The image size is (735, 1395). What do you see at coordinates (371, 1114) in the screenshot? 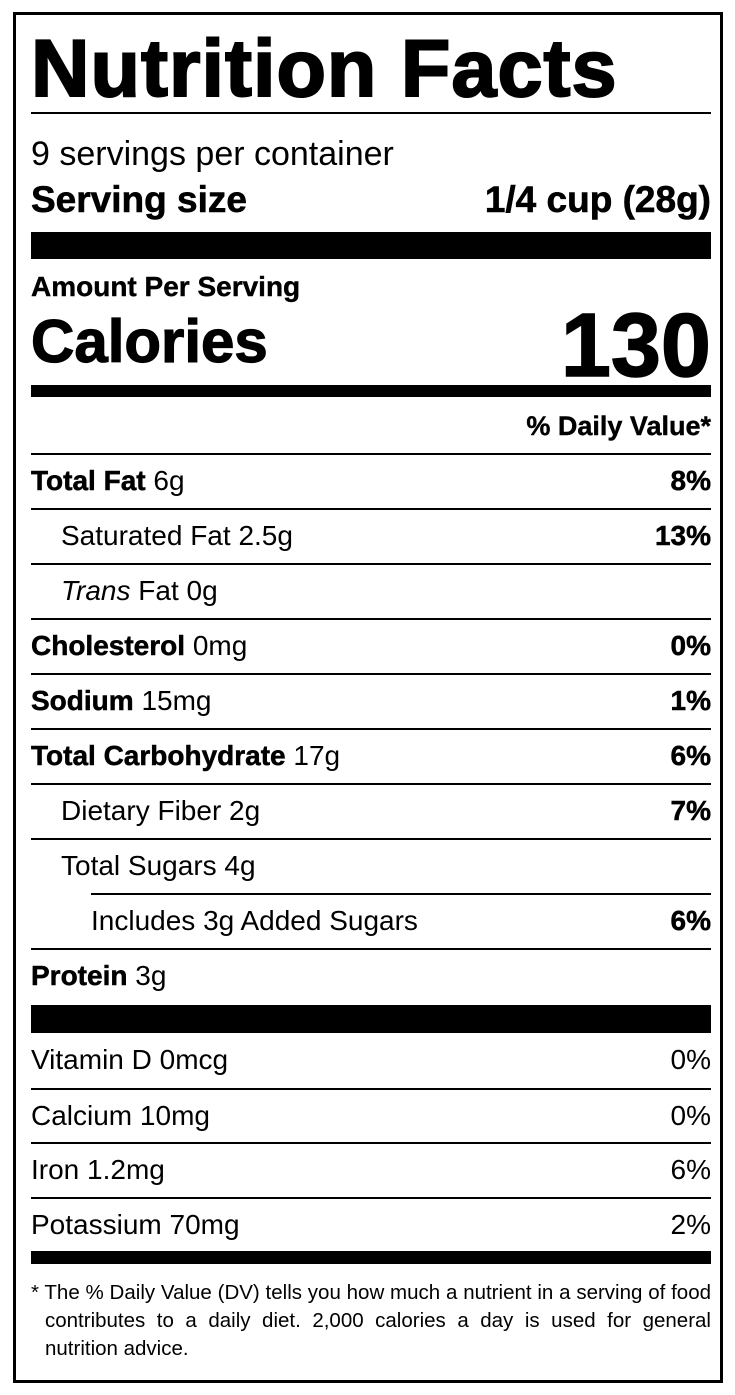
I see `vitamin-row: Calcium 10mg 0%` at bounding box center [371, 1114].